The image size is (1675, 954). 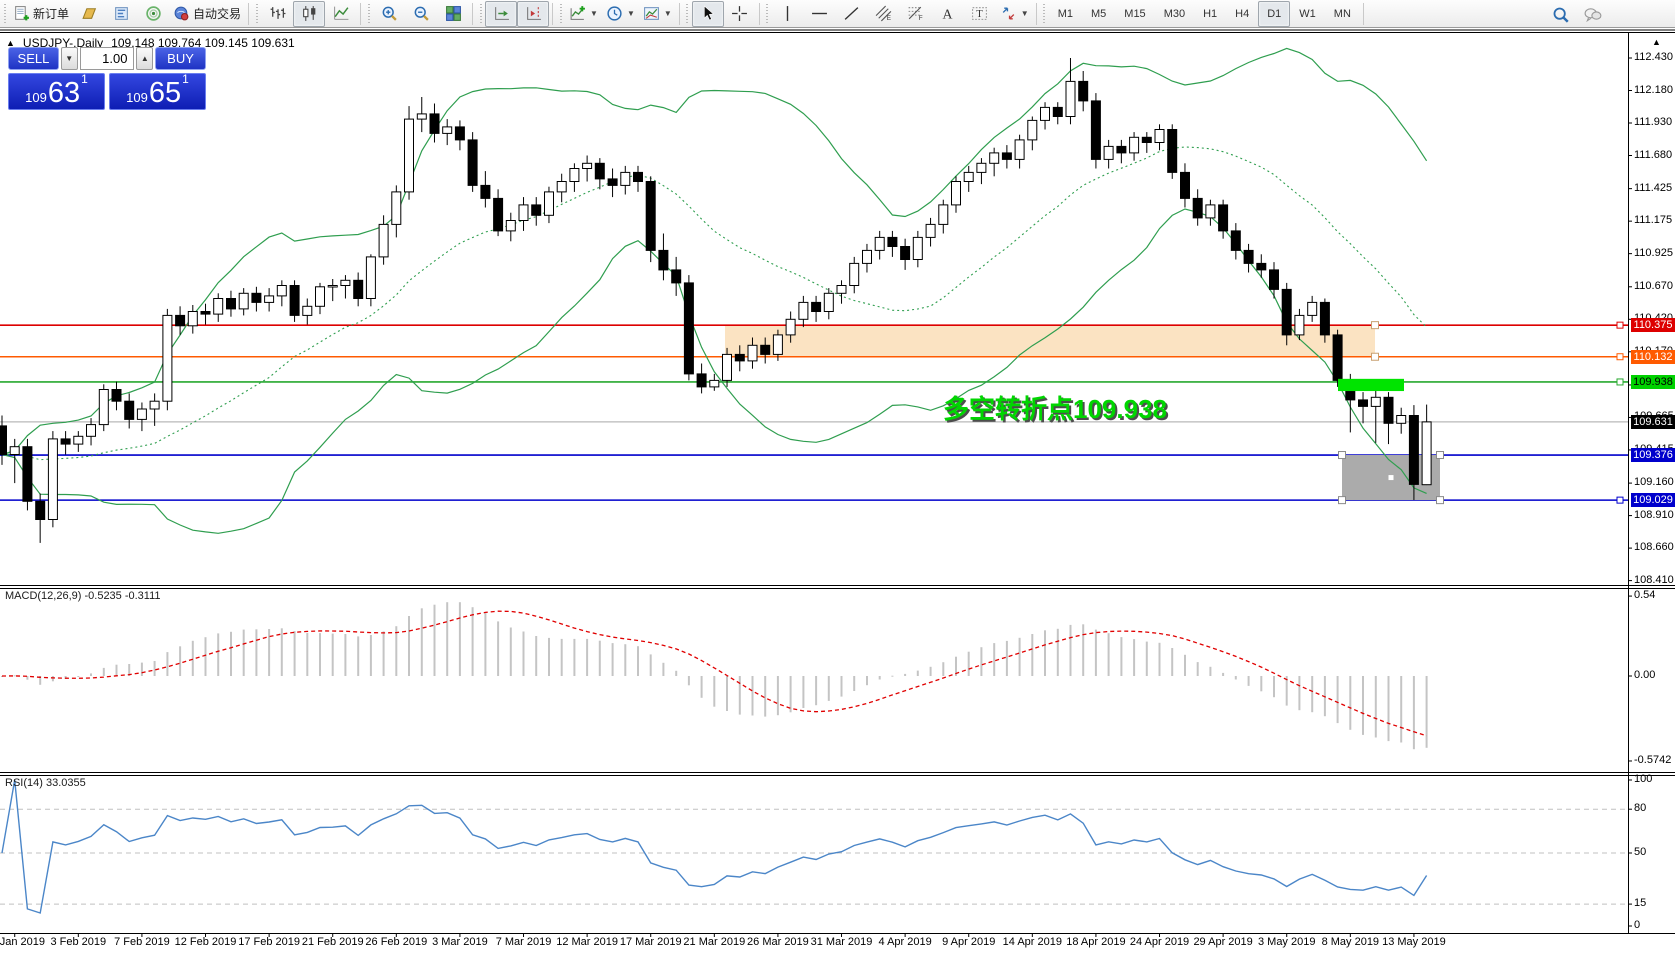 What do you see at coordinates (33, 58) in the screenshot?
I see `sell-button: SELL` at bounding box center [33, 58].